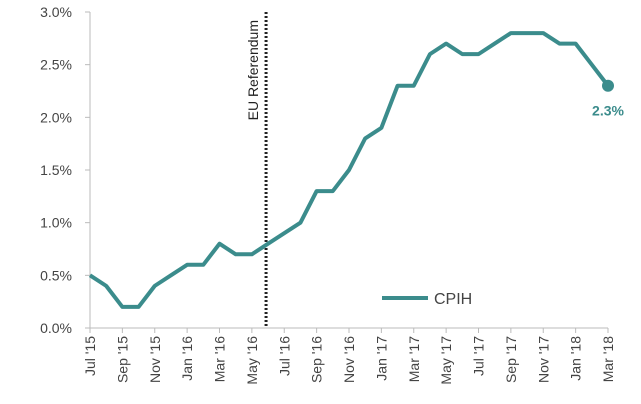 The width and height of the screenshot is (641, 404). Describe the element at coordinates (56, 170) in the screenshot. I see `y-tick-label: 1.5%` at that location.